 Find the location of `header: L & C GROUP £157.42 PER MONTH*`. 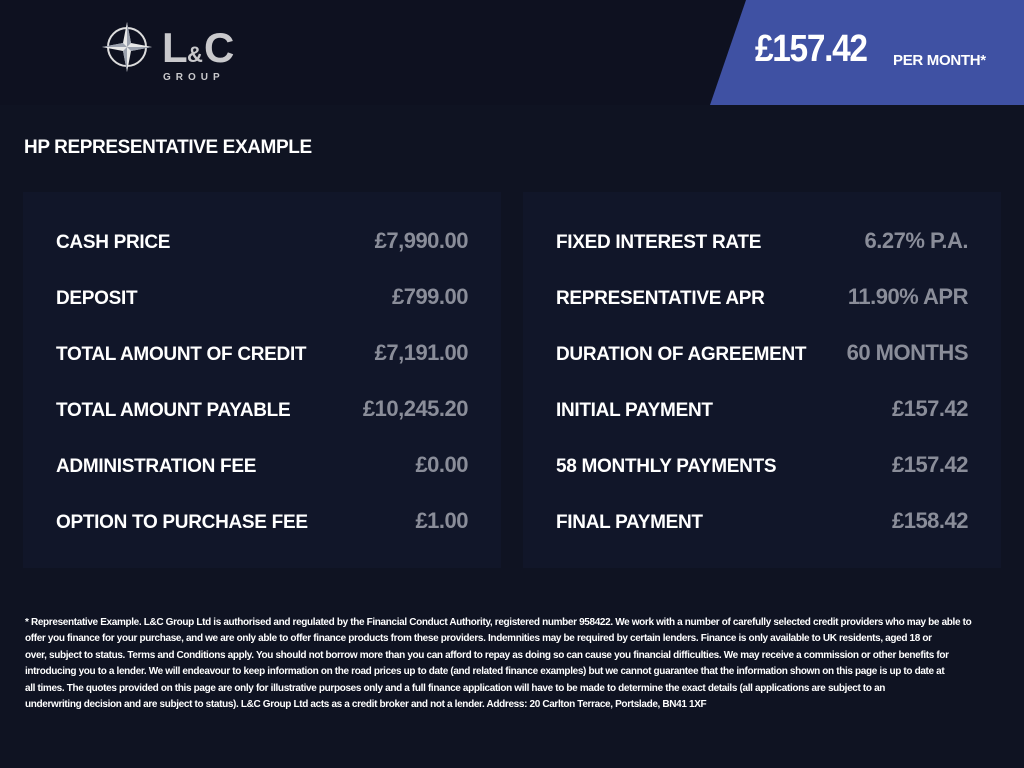

header: L & C GROUP £157.42 PER MONTH* is located at coordinates (512, 52).